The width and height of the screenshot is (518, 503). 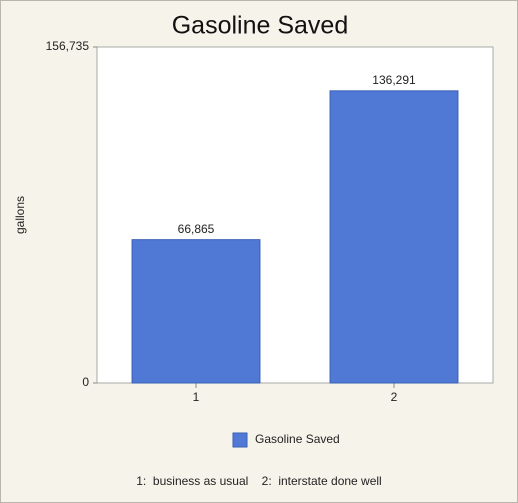 What do you see at coordinates (196, 397) in the screenshot?
I see `x-tick-label: 1` at bounding box center [196, 397].